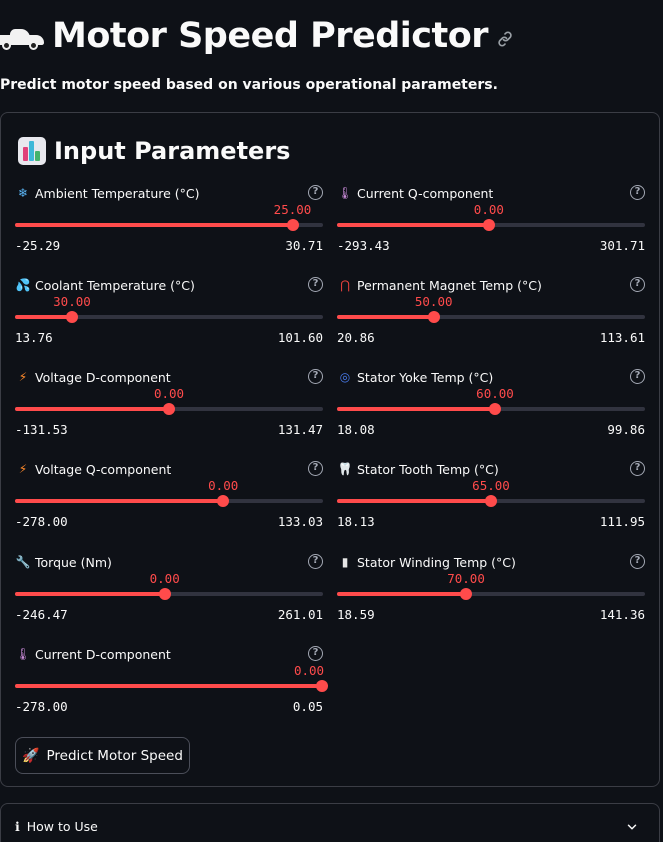 The width and height of the screenshot is (663, 842). I want to click on slider-label-row: 💦 Coolant Temperature (°C) ?, so click(169, 285).